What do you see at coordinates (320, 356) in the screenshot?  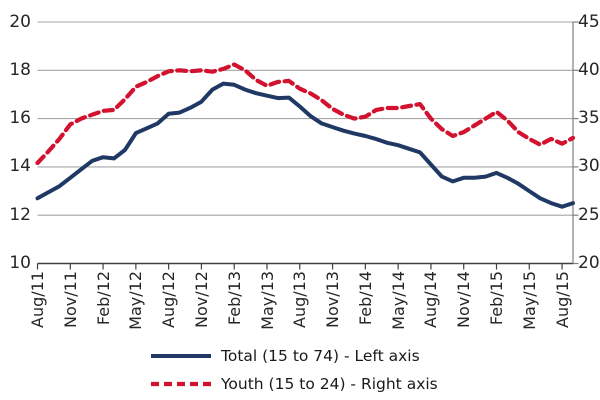 I see `legend-label-total: Total (15 to 74) - Left axis` at bounding box center [320, 356].